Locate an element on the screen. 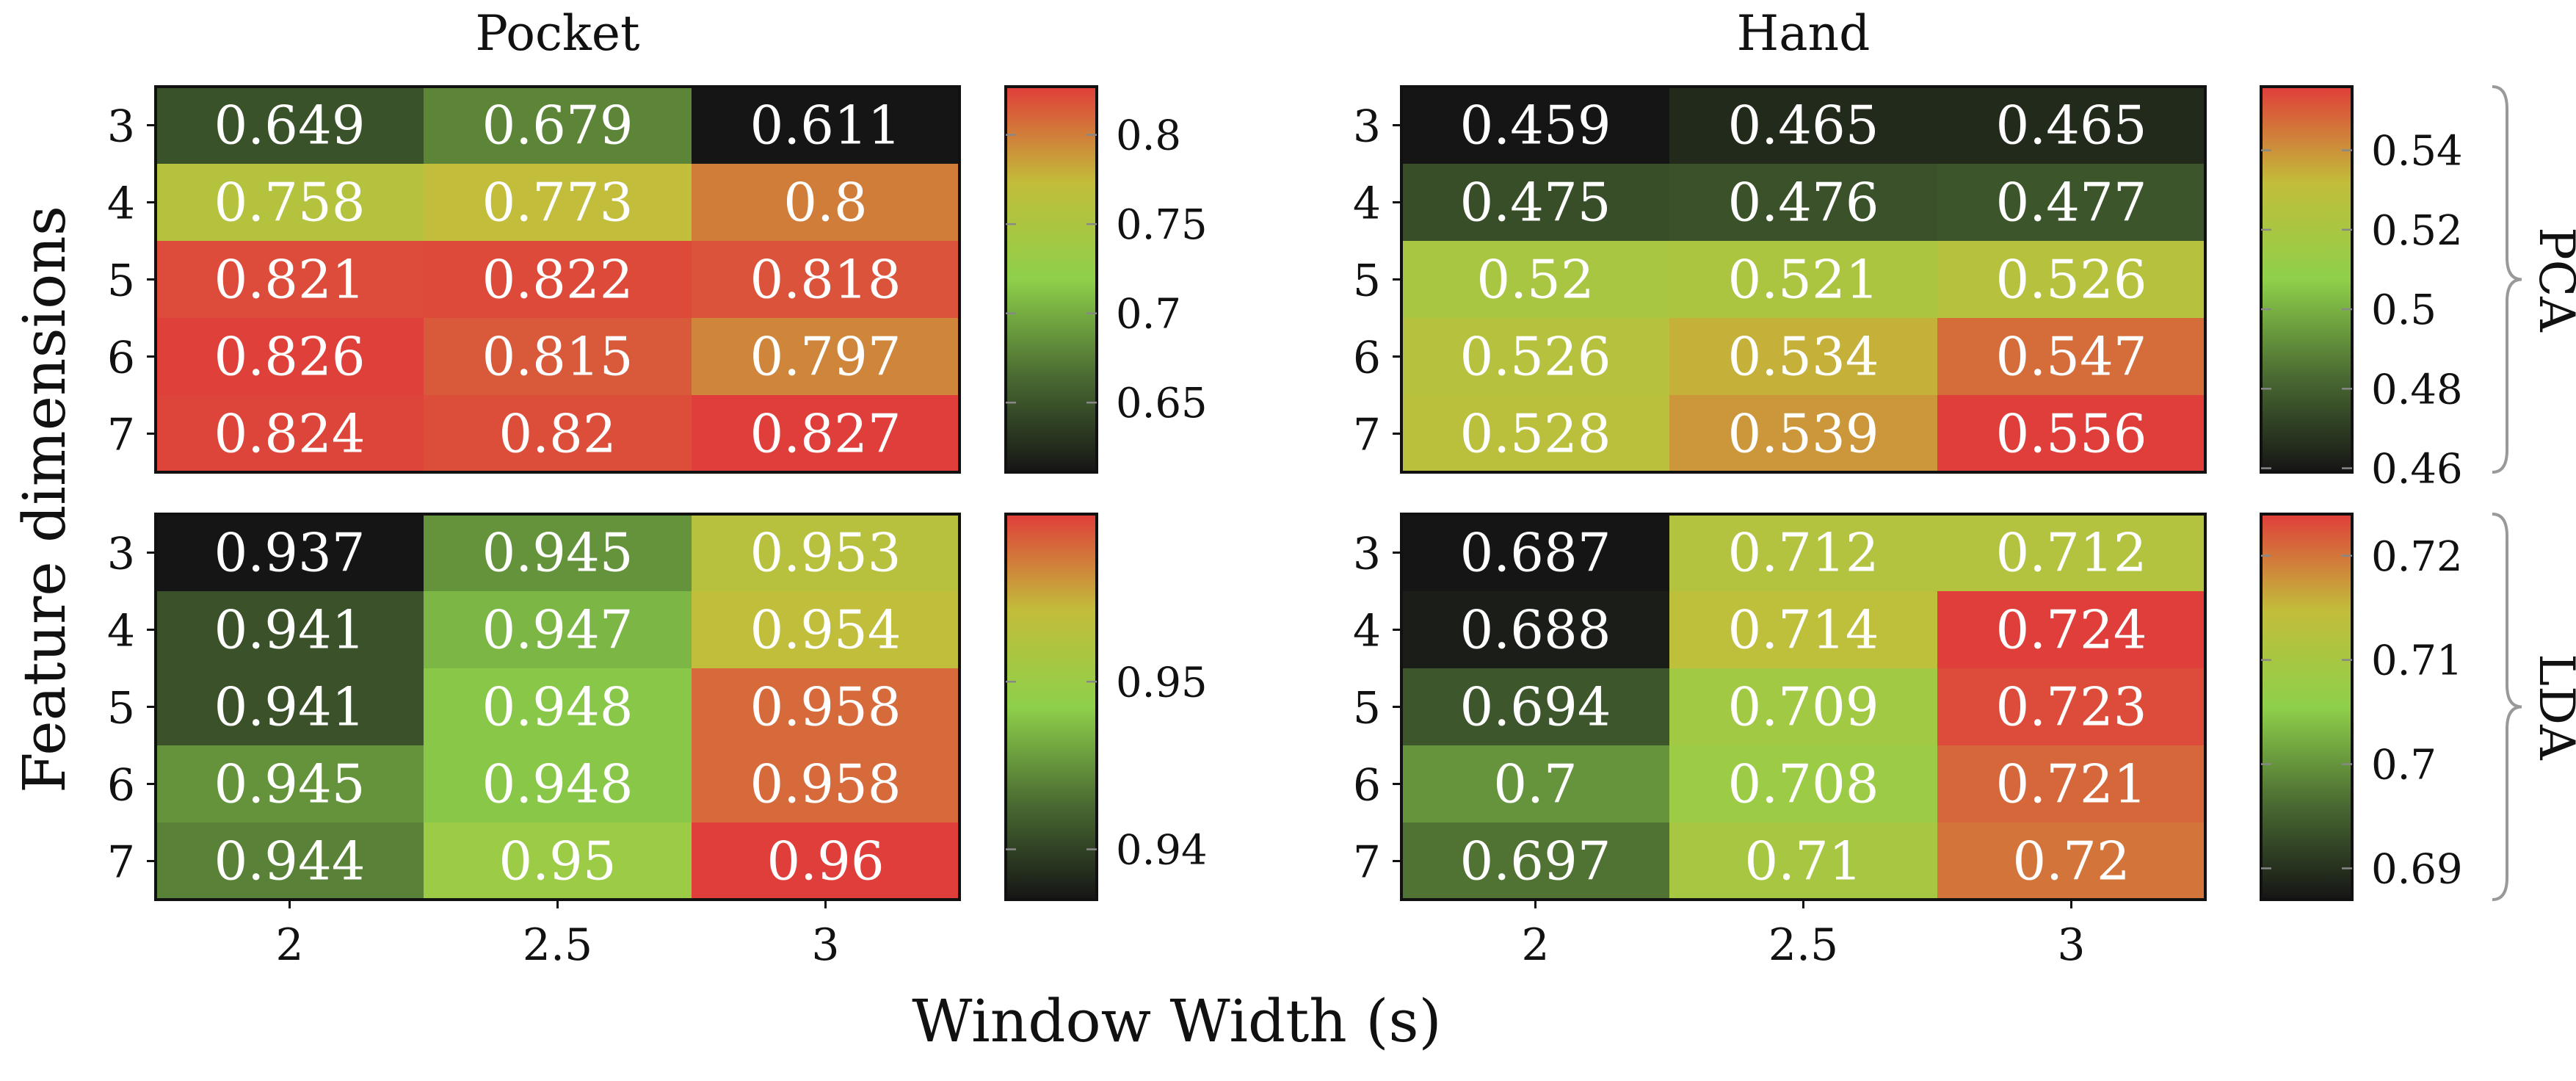  cell-value-label: 0.697 is located at coordinates (1535, 861).